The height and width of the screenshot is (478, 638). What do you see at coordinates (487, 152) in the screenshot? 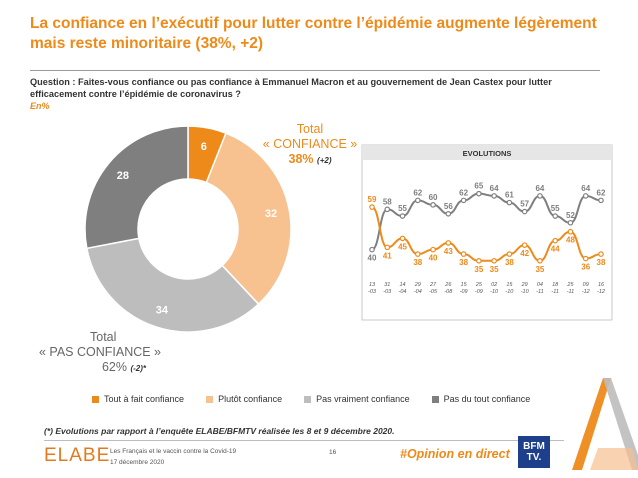
I see `evolutions-header` at bounding box center [487, 152].